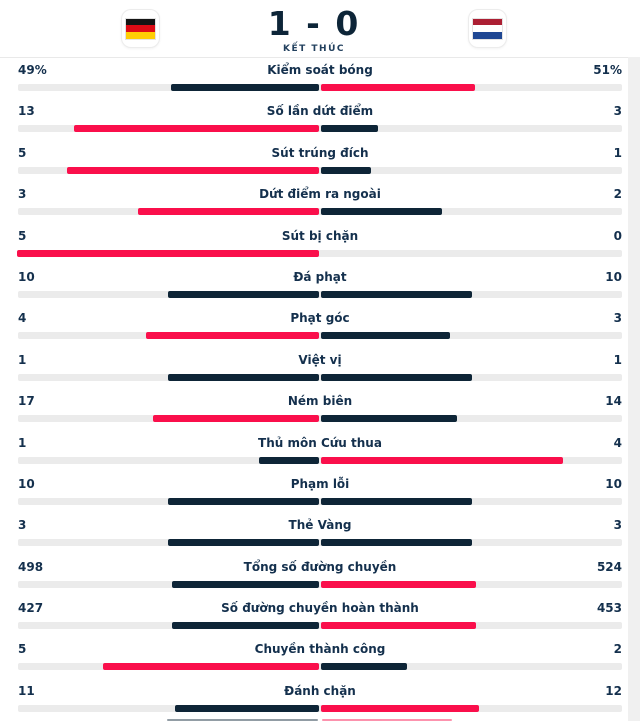 This screenshot has width=640, height=721. I want to click on cutoff-home-bar, so click(242, 720).